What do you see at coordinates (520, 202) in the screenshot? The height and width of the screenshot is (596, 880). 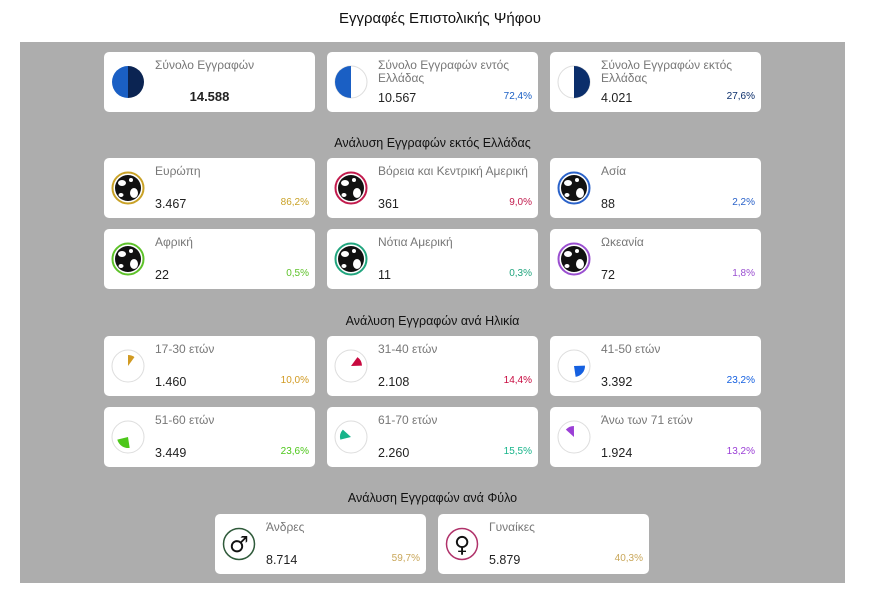 I see `card-percent: 9,0%` at bounding box center [520, 202].